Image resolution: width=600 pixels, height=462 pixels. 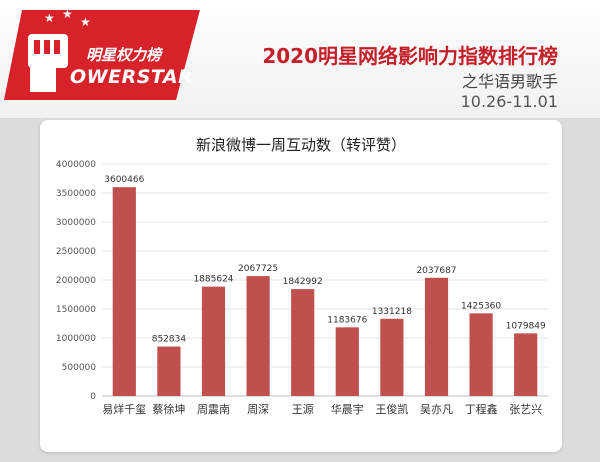 I want to click on logo-text-en: OWERSTAR, so click(x=132, y=77).